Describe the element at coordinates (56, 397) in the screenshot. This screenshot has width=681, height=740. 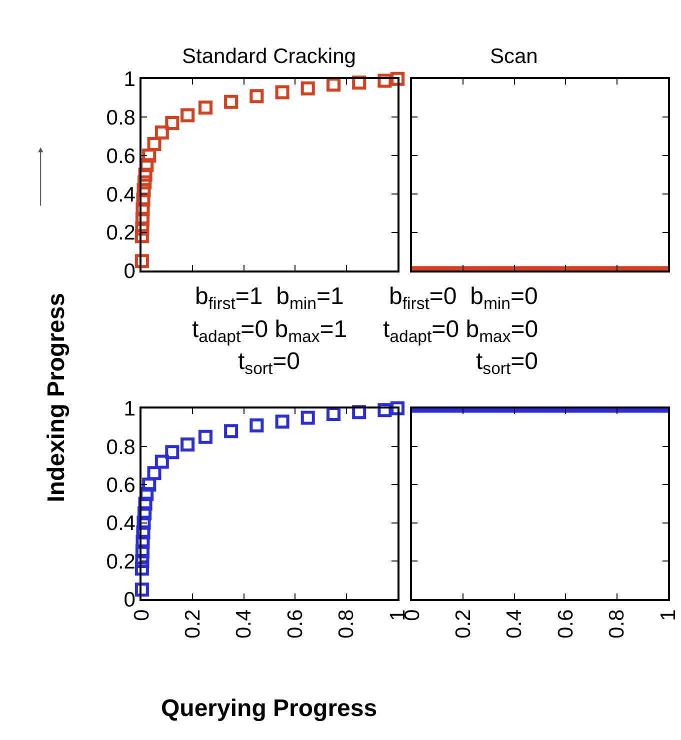
I see `y-axis-title: Indexing Progress` at that location.